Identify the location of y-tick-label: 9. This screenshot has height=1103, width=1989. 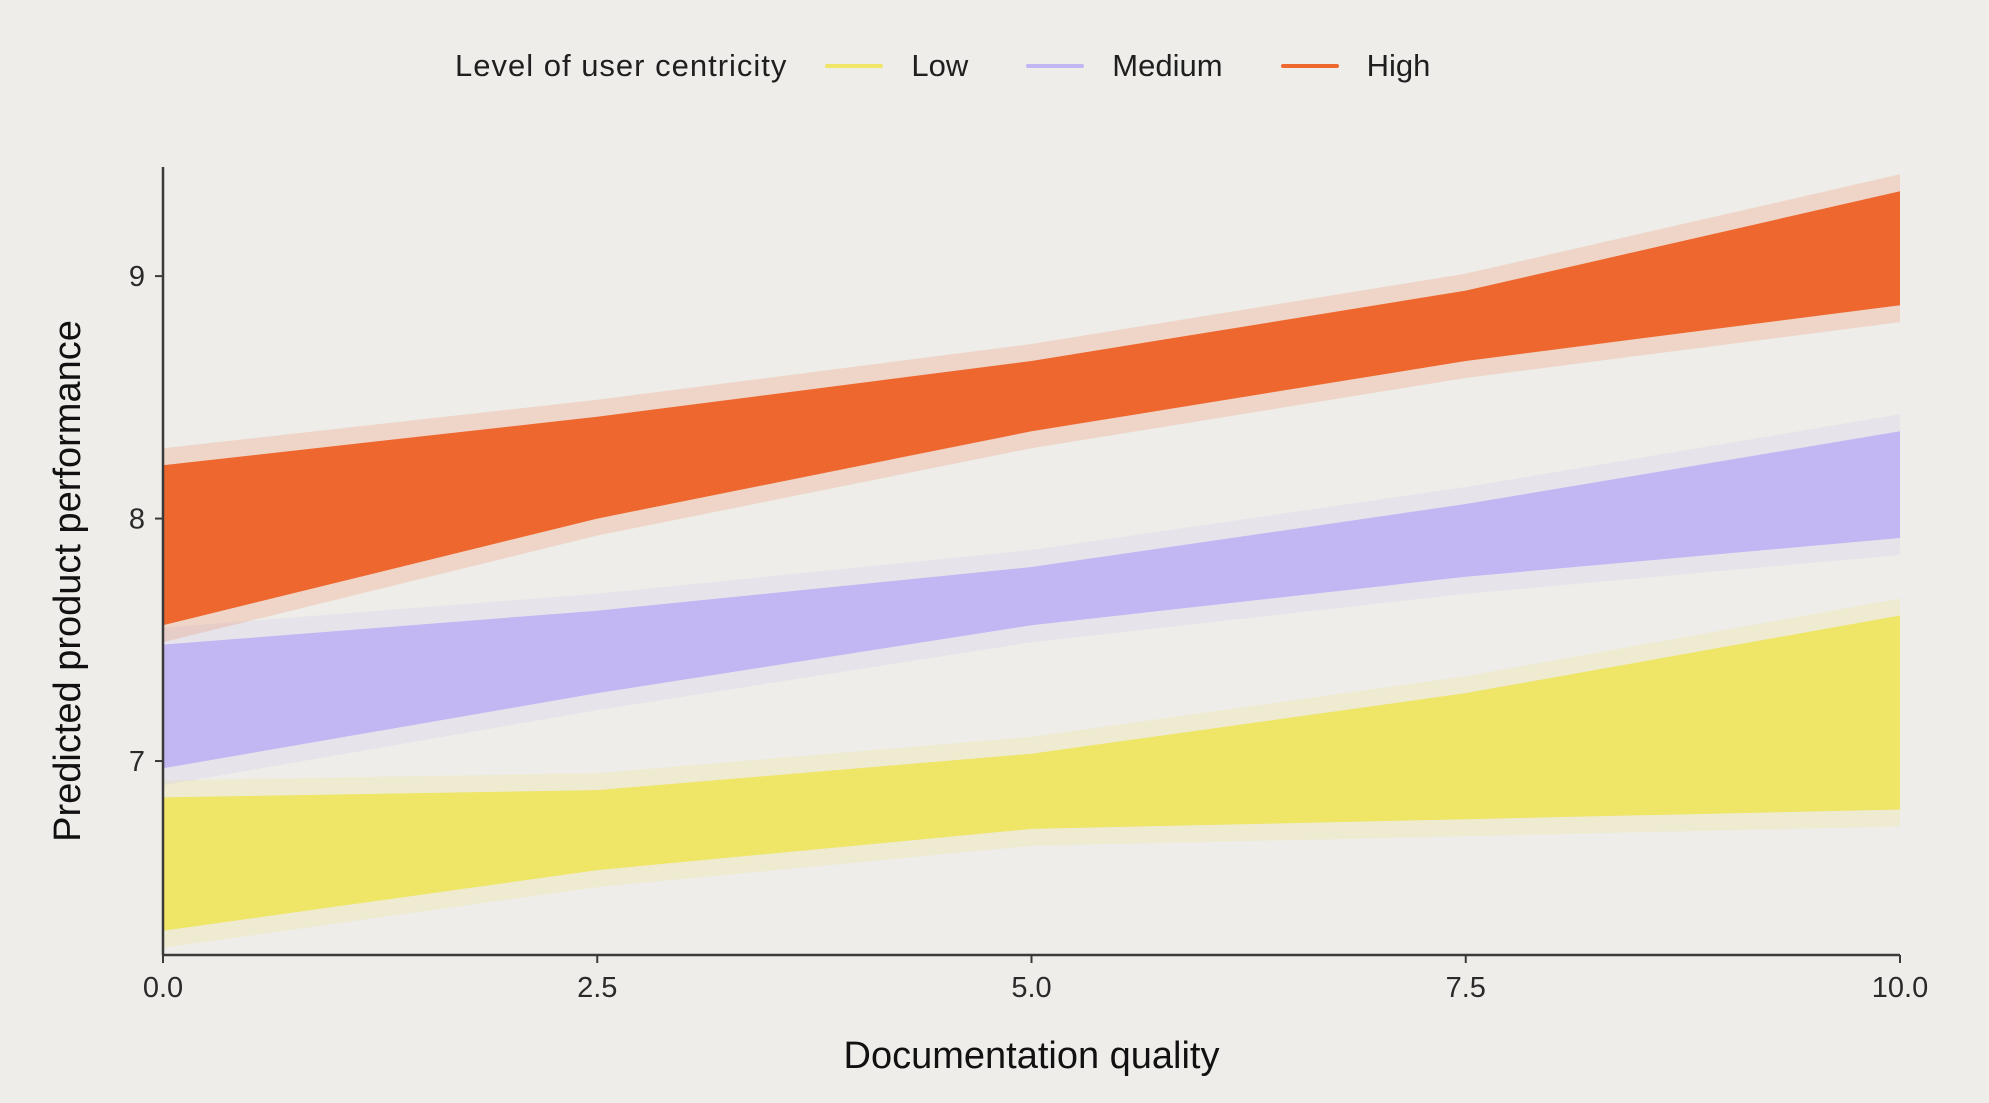
(137, 277).